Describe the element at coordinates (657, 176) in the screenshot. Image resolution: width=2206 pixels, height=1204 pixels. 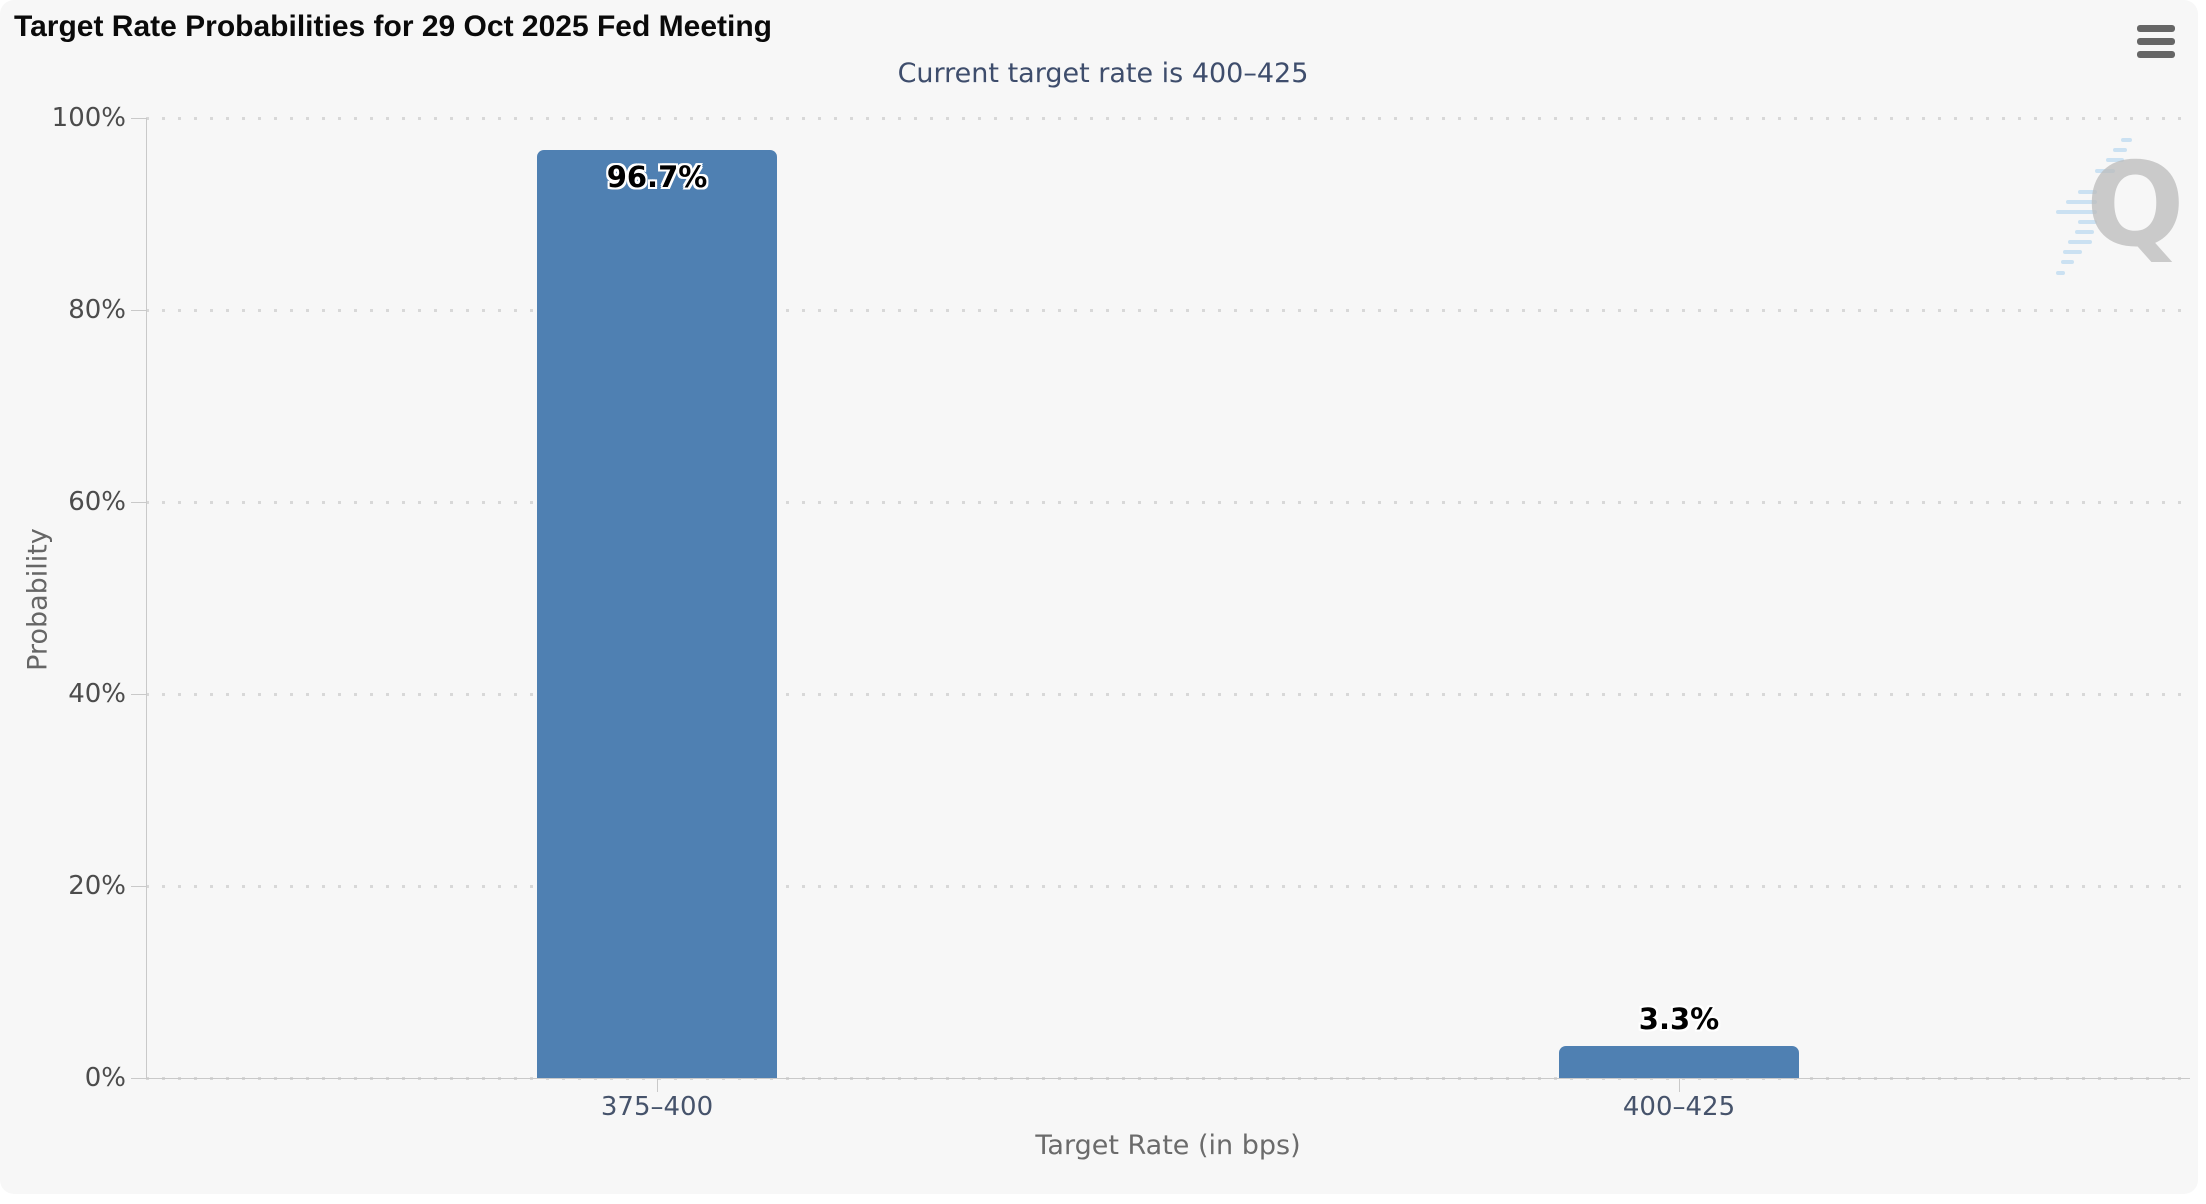
I see `bar-value-label: 96.7%` at that location.